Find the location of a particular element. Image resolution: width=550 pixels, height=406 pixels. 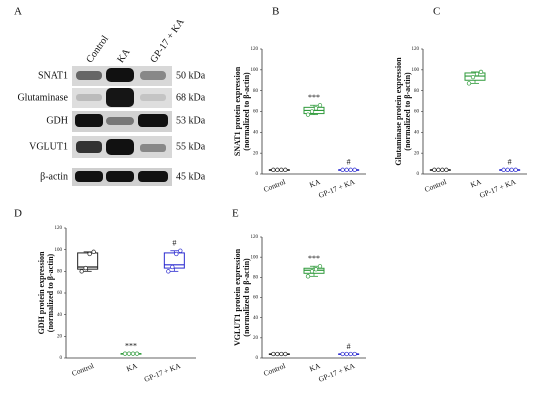

panel-letter: D is located at coordinates (18, 214).